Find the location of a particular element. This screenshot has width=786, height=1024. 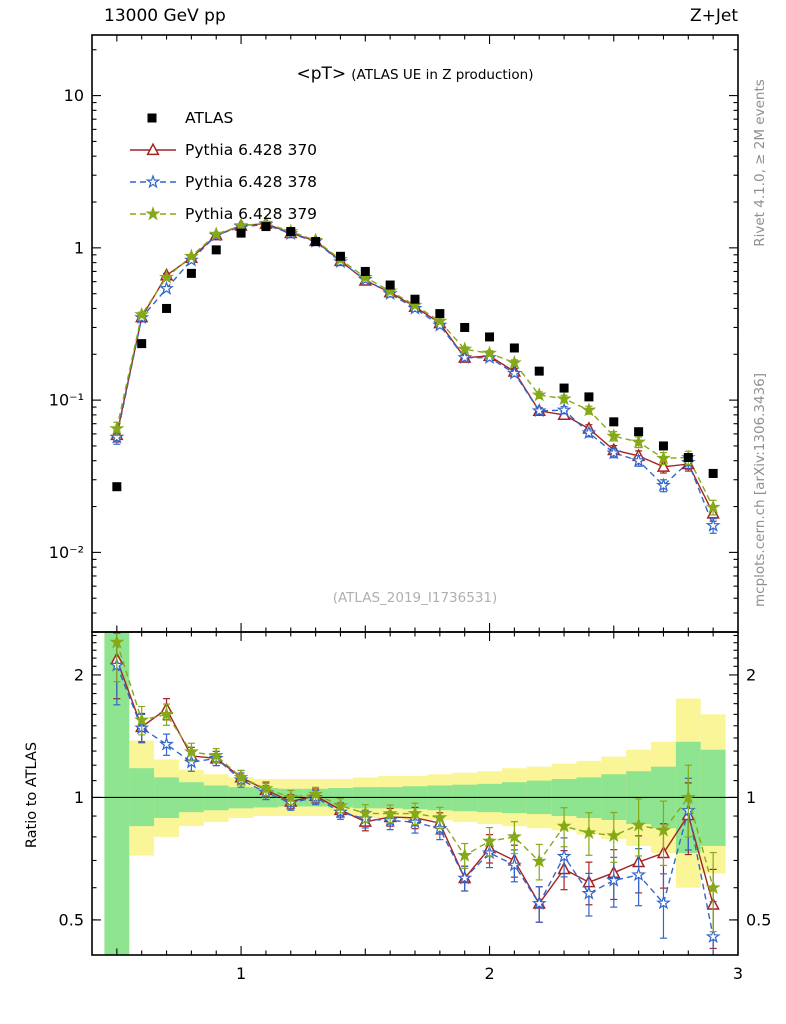

plot-title: <pT> (ATLAS UE in Z production) is located at coordinates (415, 74).